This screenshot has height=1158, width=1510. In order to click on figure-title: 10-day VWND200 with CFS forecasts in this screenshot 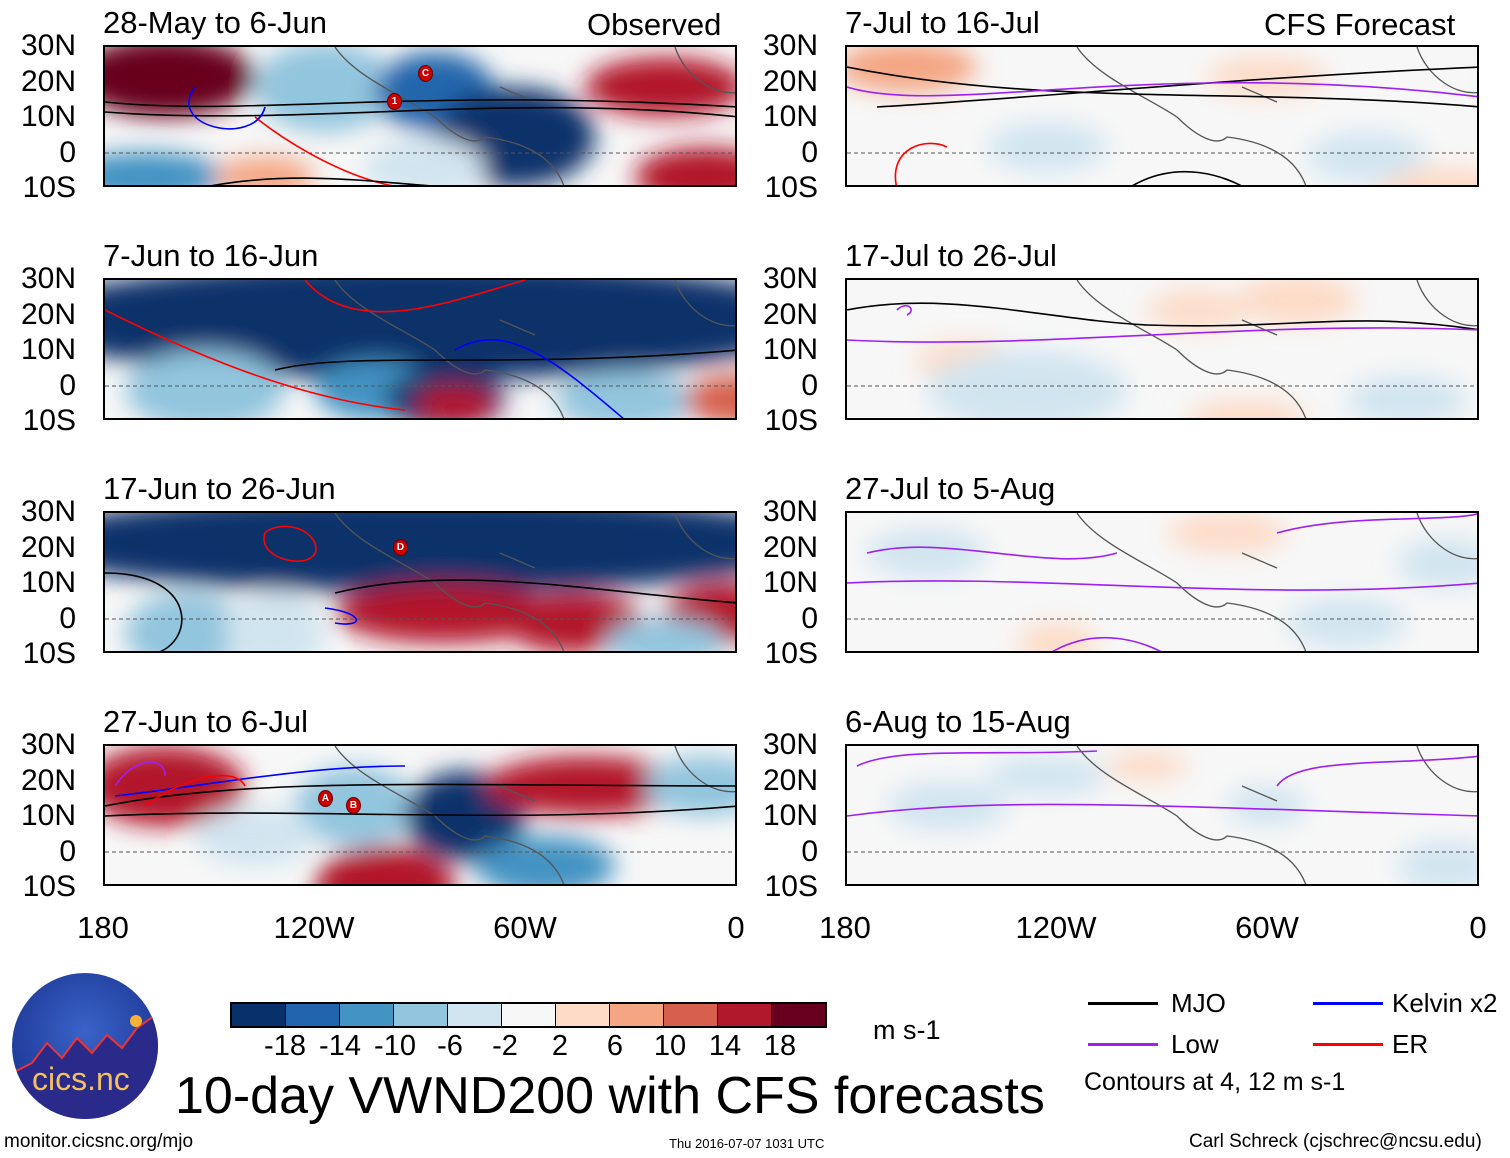, I will do `click(610, 1096)`.